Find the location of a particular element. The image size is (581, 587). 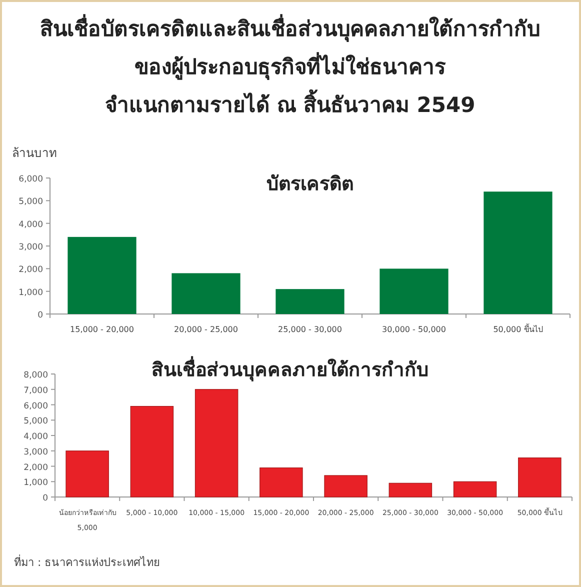

y-tick-label: 7,000 is located at coordinates (36, 391).